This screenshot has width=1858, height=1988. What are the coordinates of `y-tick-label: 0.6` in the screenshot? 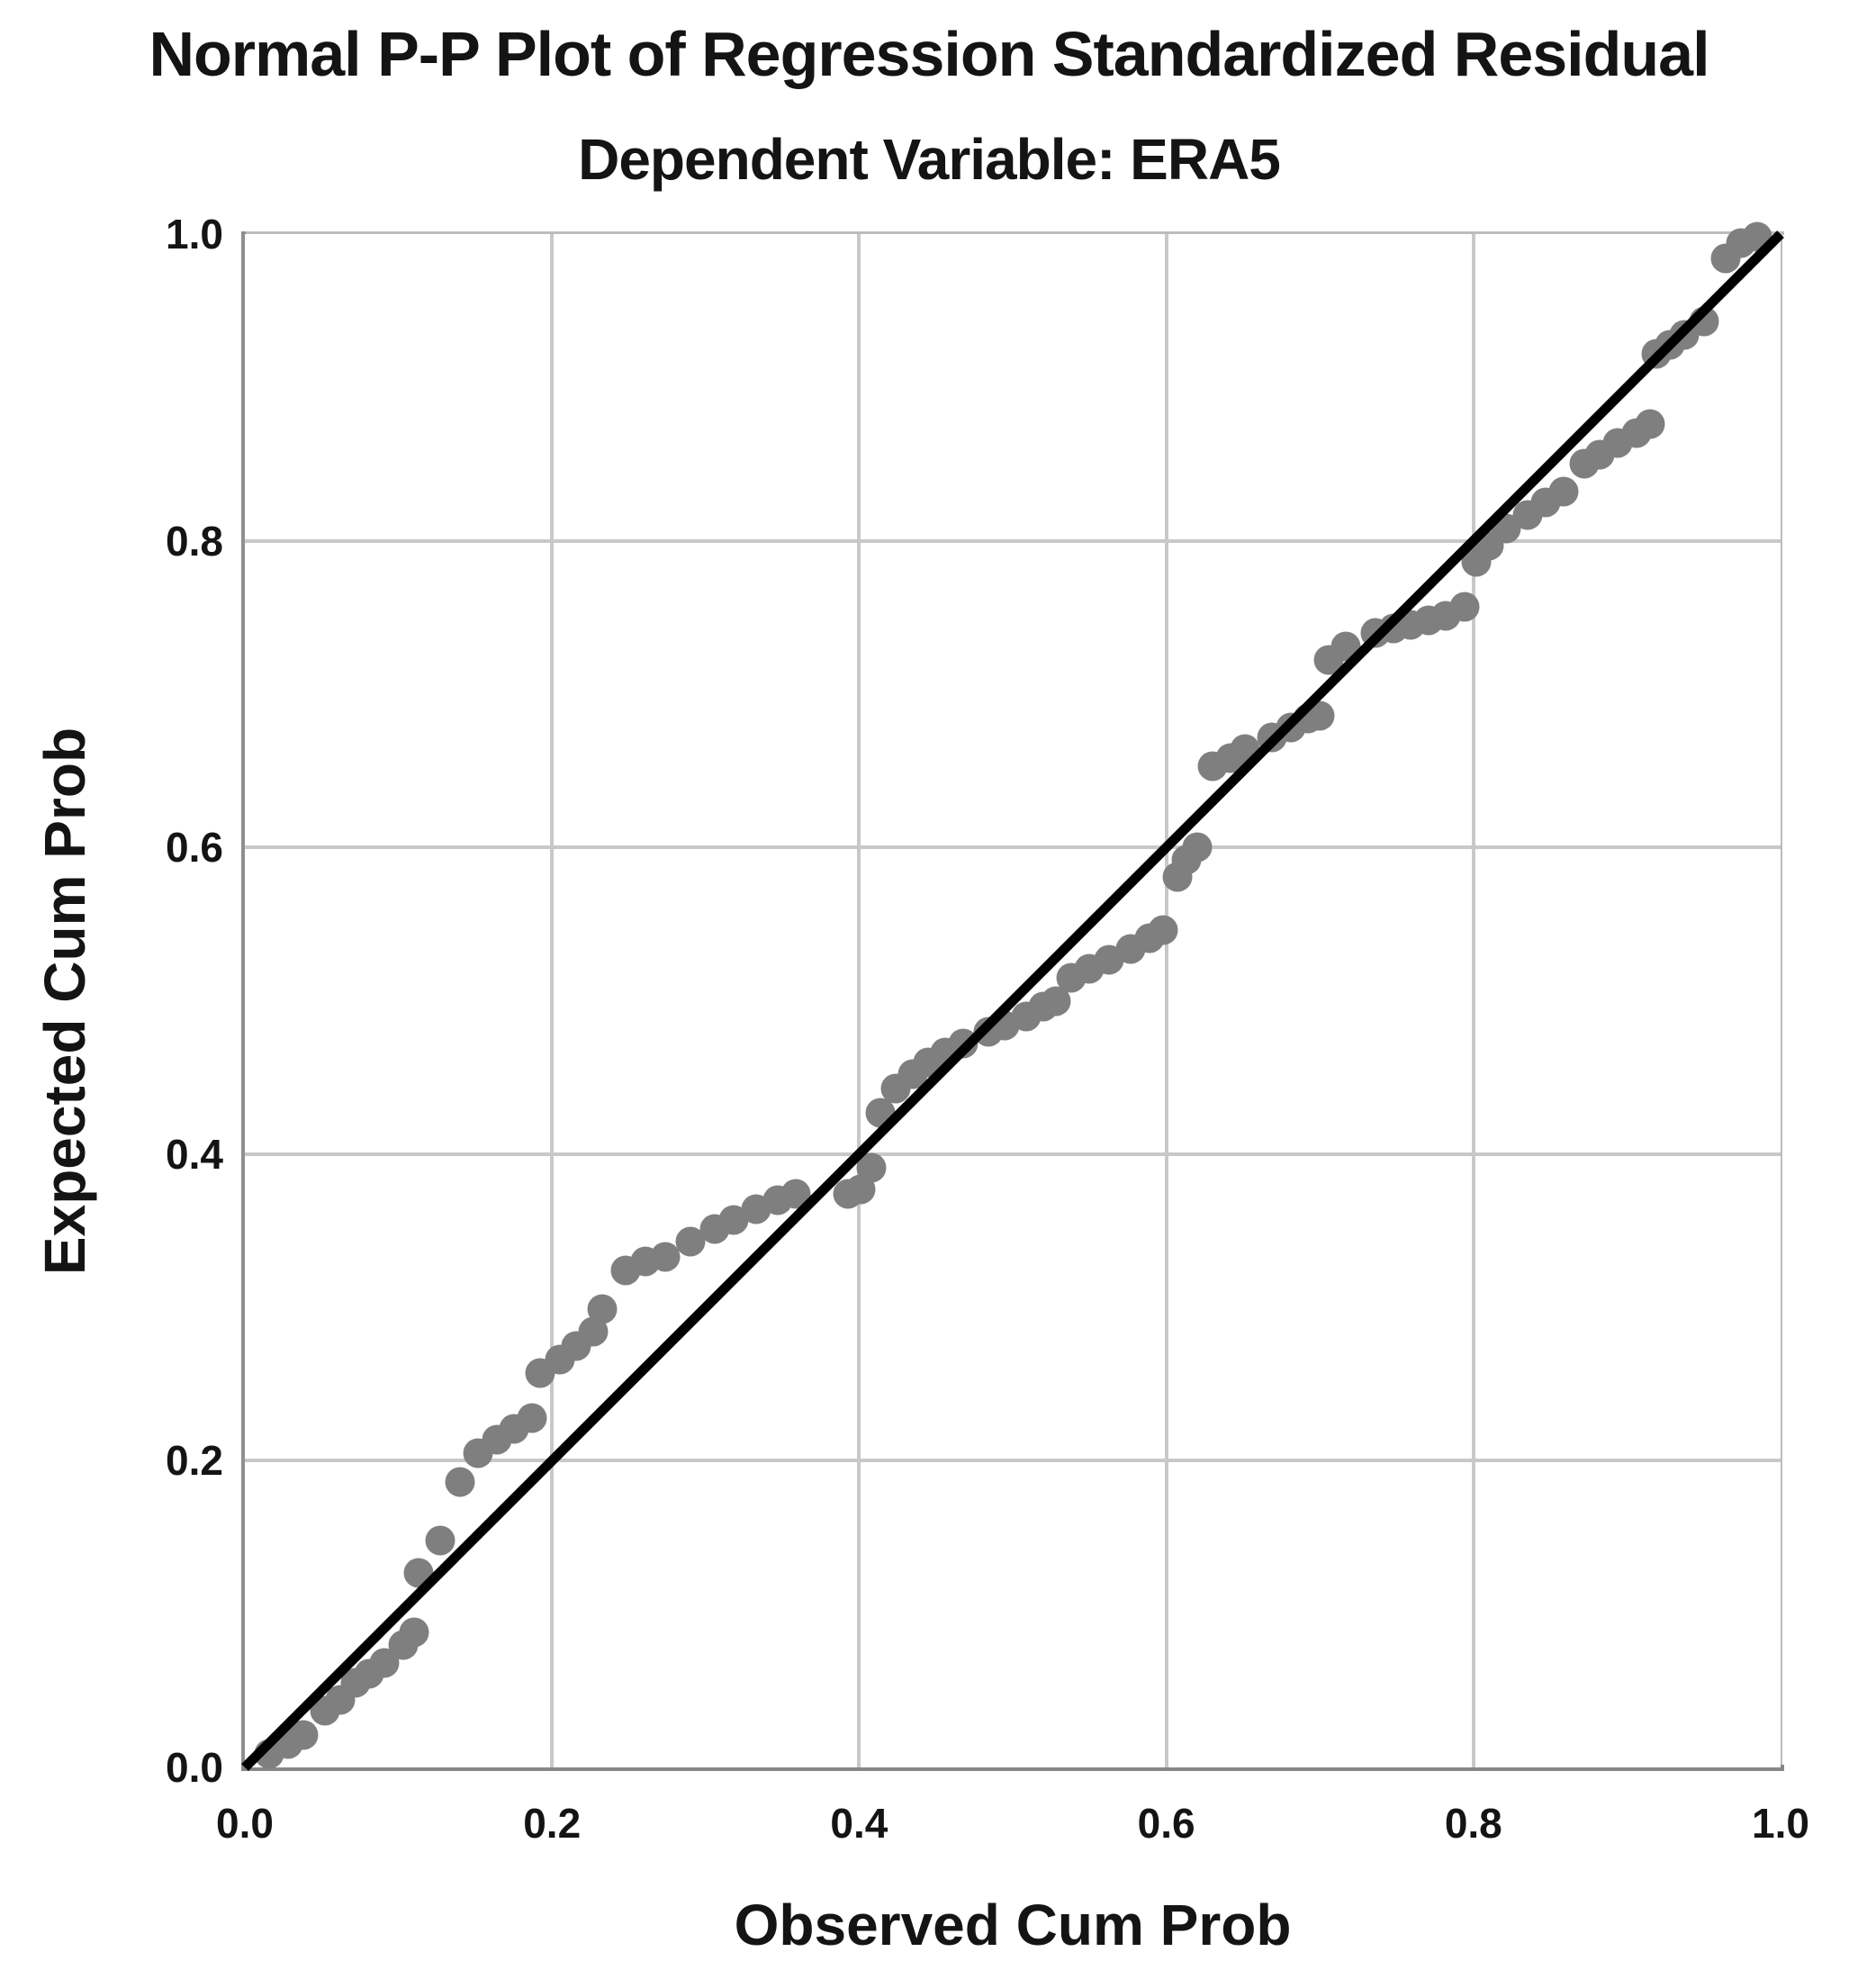 It's located at (194, 848).